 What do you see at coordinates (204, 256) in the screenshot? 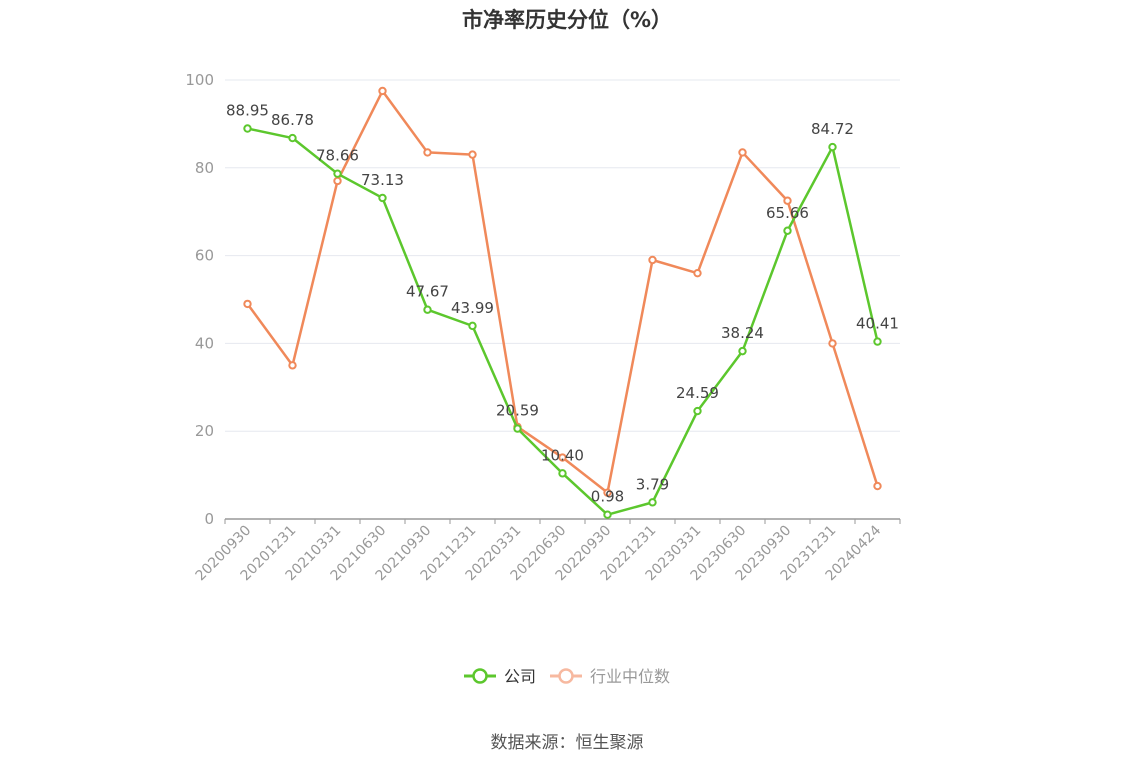
I see `y-tick-label: 60` at bounding box center [204, 256].